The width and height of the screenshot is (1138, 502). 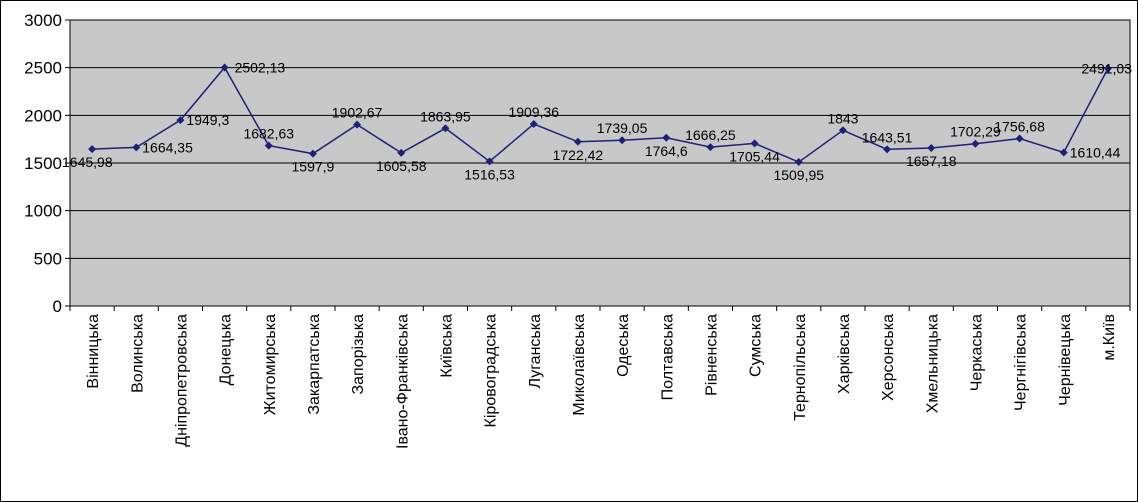 I want to click on x-tick-label: Миколаївська, so click(x=579, y=365).